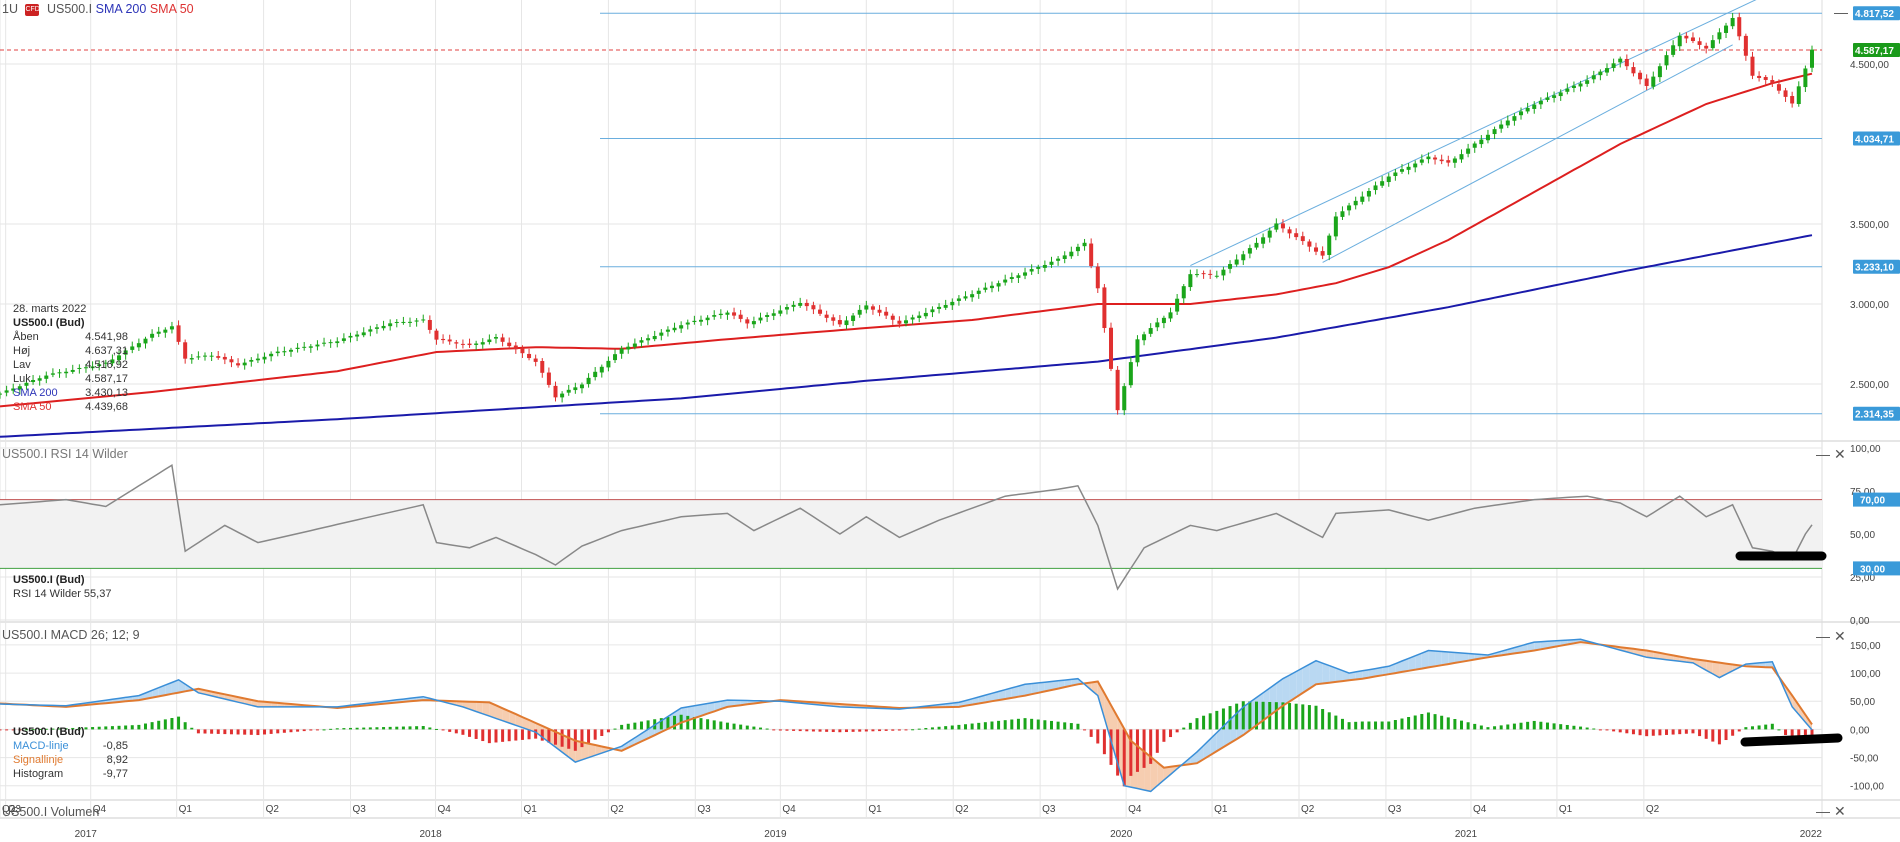 Image resolution: width=1900 pixels, height=842 pixels. What do you see at coordinates (1841, 12) in the screenshot?
I see `main-minimize-button: —` at bounding box center [1841, 12].